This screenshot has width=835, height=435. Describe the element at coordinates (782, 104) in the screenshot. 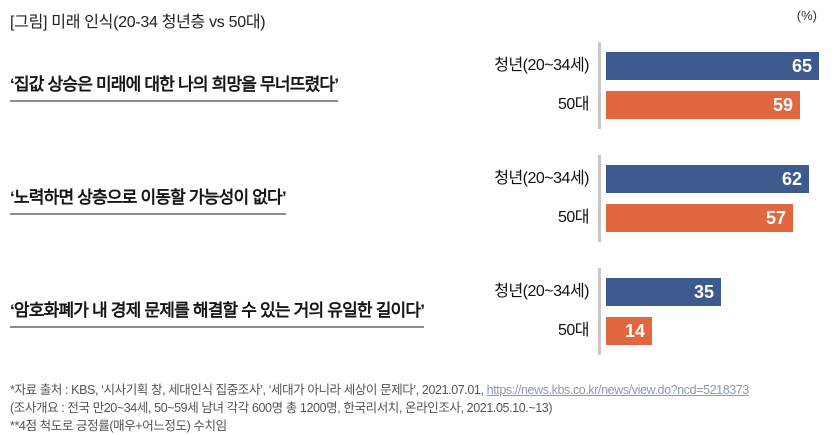

I see `bar-value: 59` at that location.